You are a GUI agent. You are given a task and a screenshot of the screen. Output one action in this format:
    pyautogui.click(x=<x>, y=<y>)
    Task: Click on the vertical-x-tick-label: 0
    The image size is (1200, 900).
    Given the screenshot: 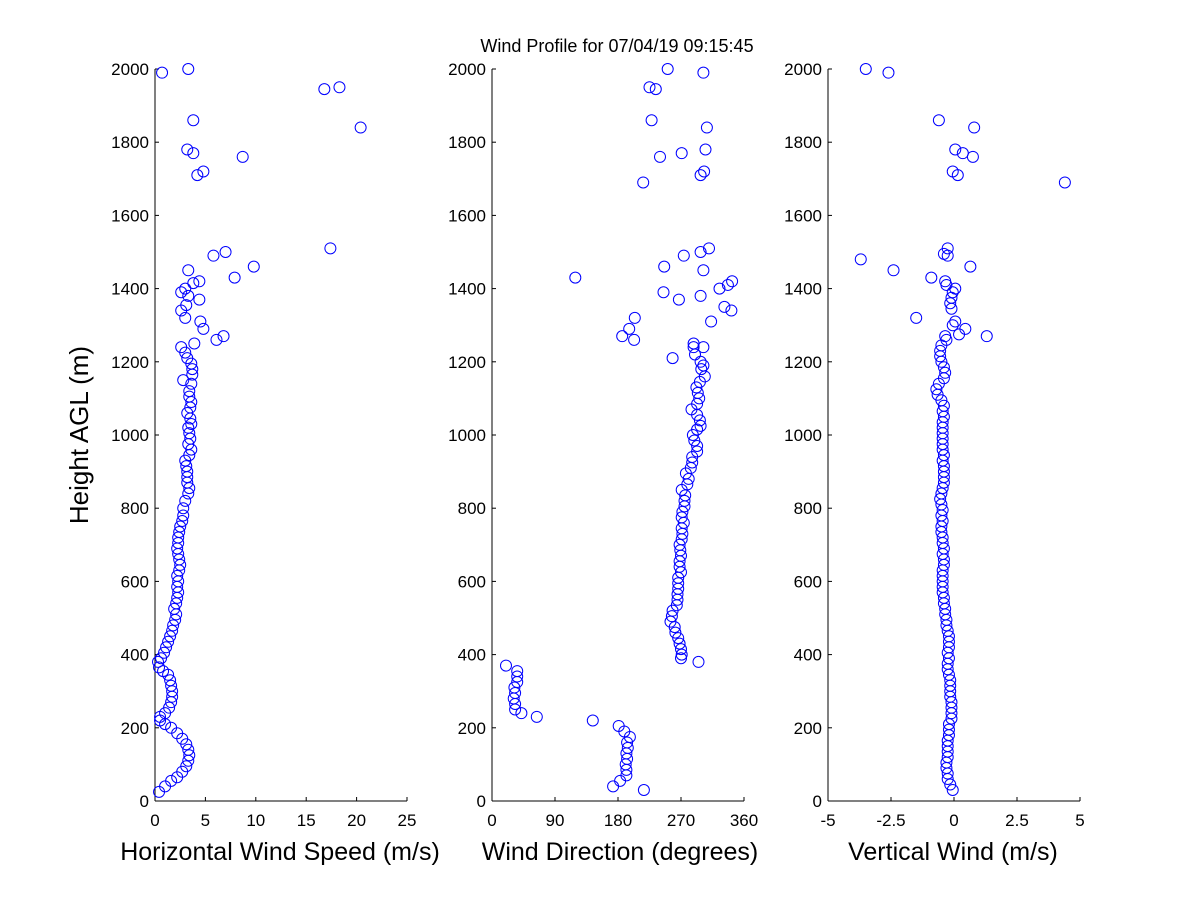 What is the action you would take?
    pyautogui.click(x=953, y=820)
    